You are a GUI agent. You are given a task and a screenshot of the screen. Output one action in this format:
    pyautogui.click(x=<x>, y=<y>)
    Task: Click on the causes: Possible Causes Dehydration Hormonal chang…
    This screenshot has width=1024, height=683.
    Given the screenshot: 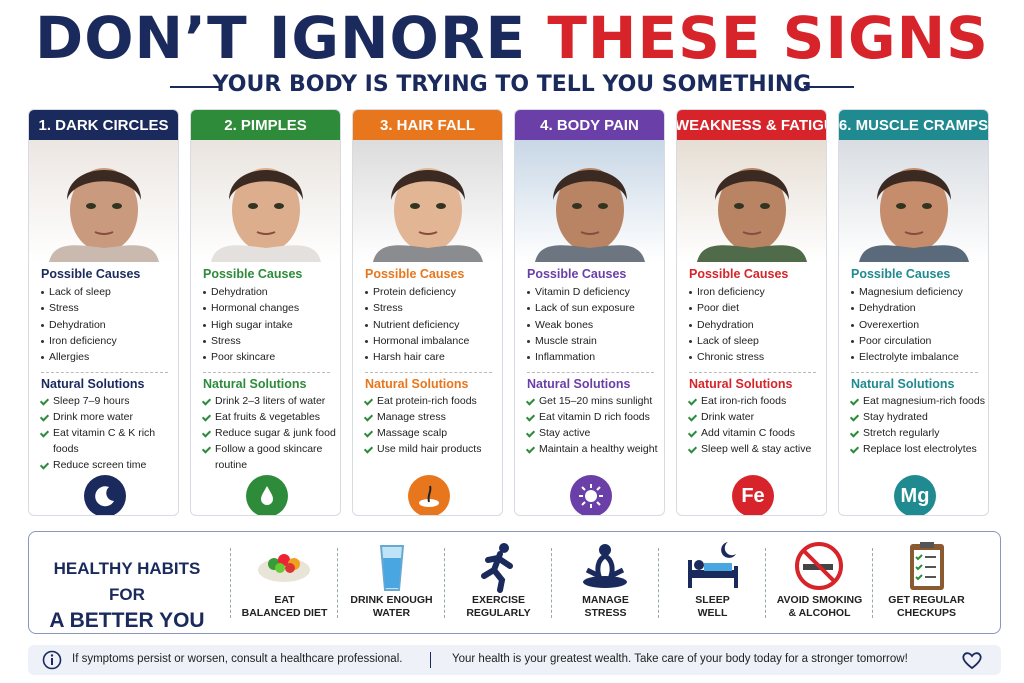 What is the action you would take?
    pyautogui.click(x=265, y=367)
    